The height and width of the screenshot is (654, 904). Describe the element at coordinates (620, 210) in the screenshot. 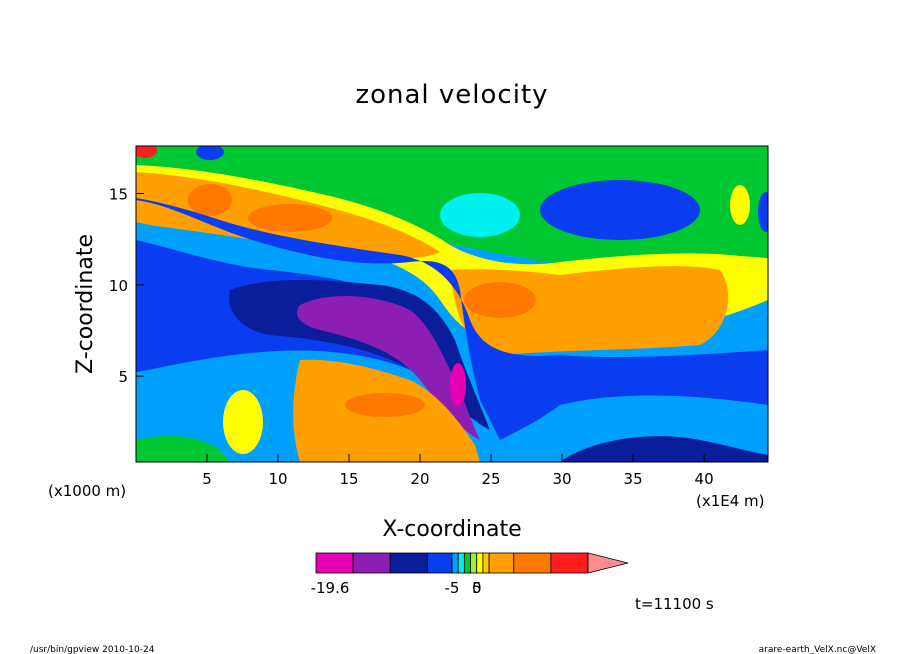

I see `region-top-right-blue` at that location.